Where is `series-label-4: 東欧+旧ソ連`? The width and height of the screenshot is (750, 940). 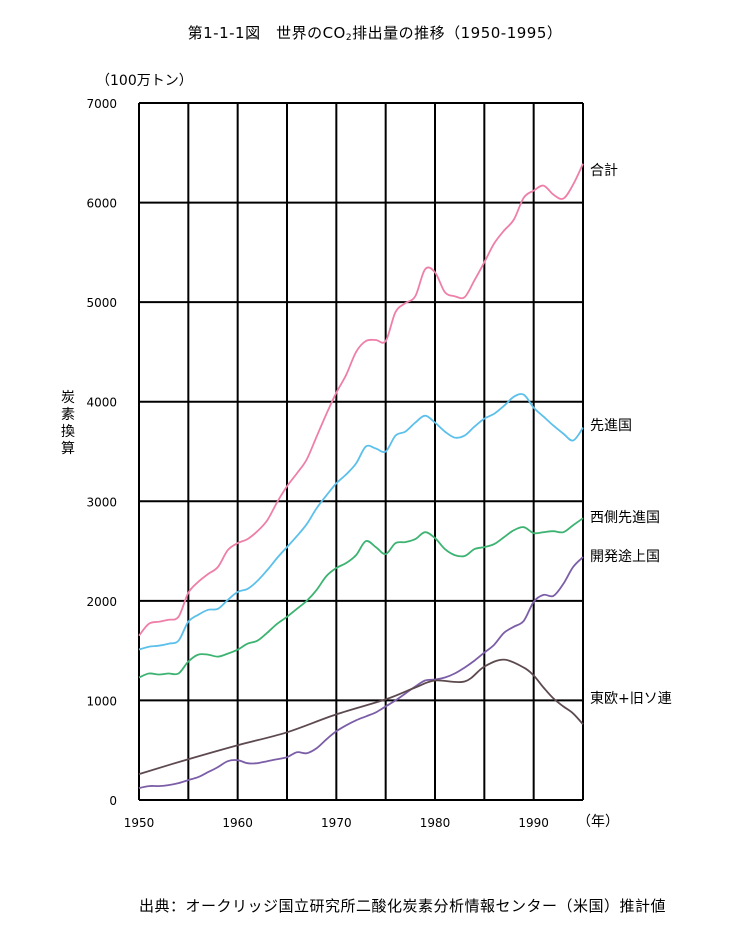
series-label-4: 東欧+旧ソ連 is located at coordinates (631, 699).